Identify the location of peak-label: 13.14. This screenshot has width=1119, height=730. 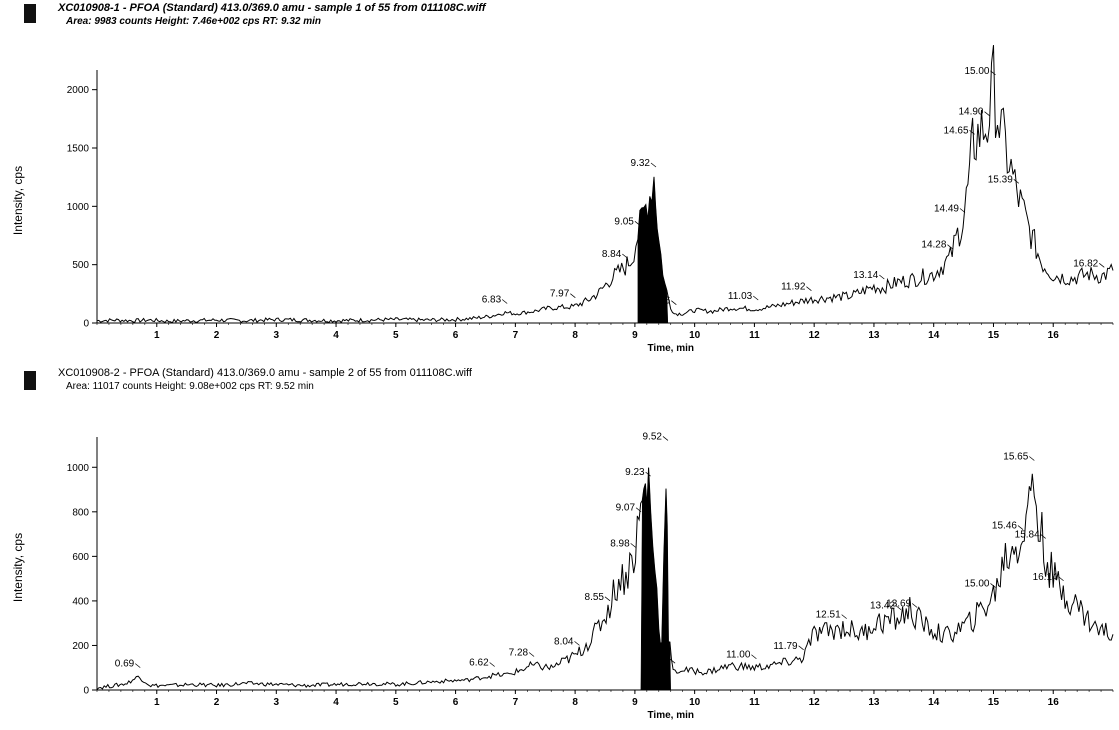
(865, 275).